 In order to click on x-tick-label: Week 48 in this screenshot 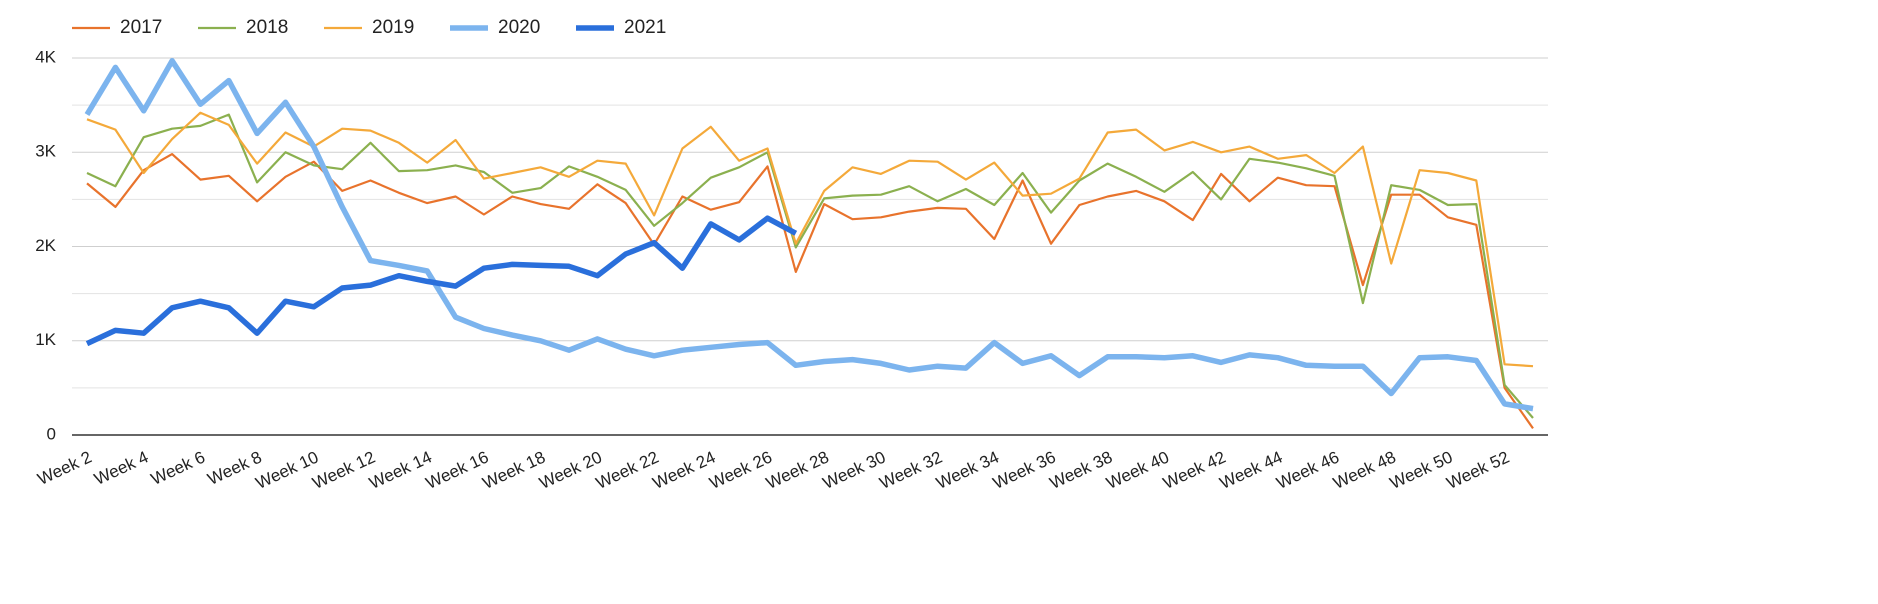, I will do `click(1364, 469)`.